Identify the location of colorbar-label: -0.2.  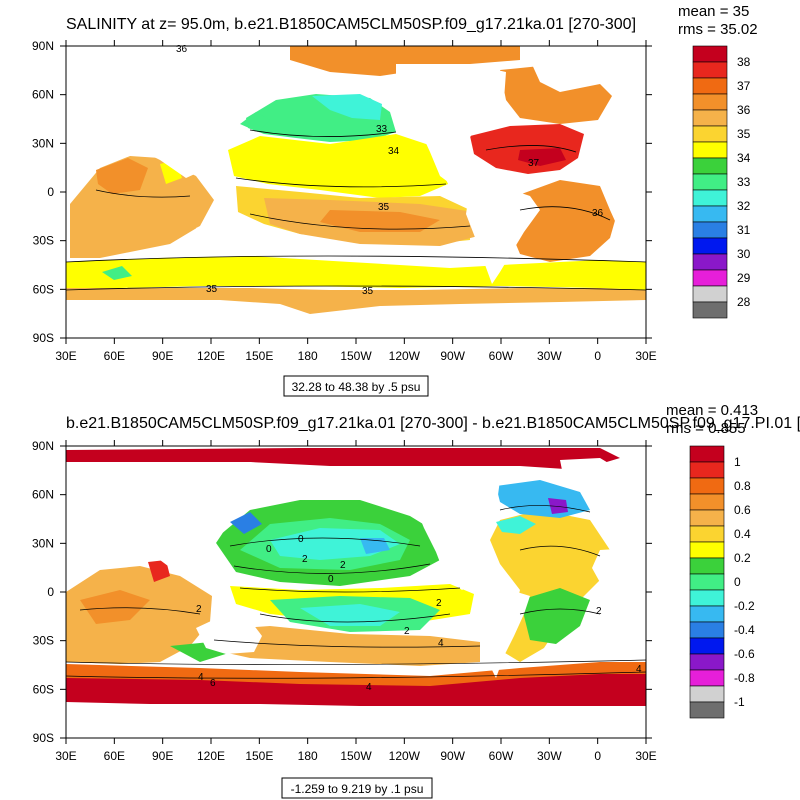
(744, 606).